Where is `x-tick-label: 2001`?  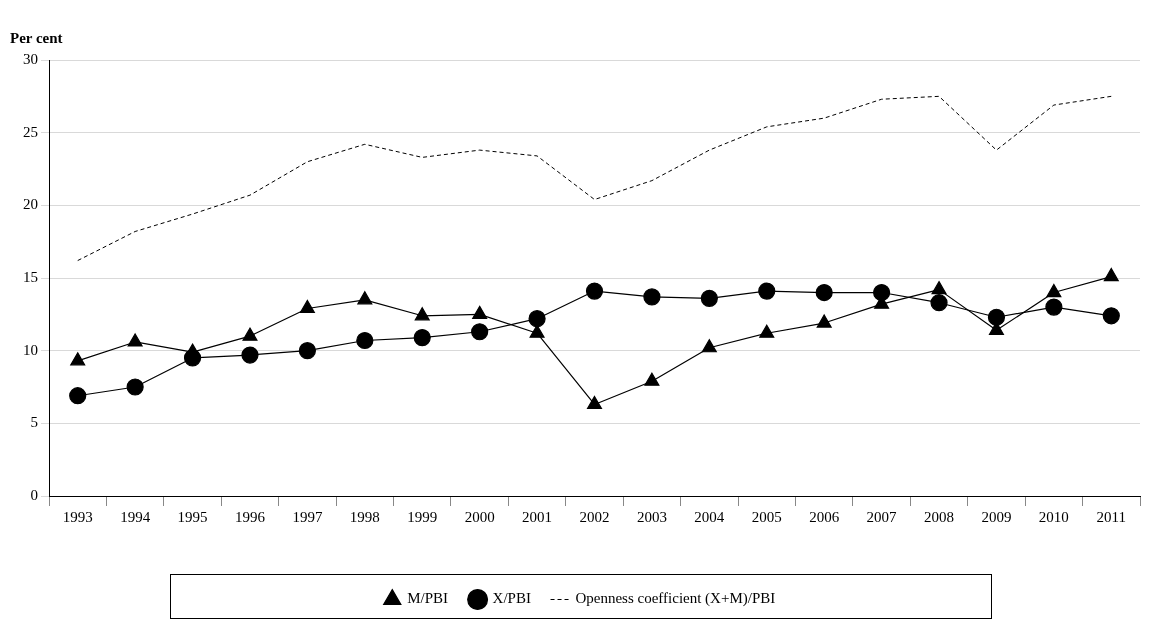
x-tick-label: 2001 is located at coordinates (537, 516).